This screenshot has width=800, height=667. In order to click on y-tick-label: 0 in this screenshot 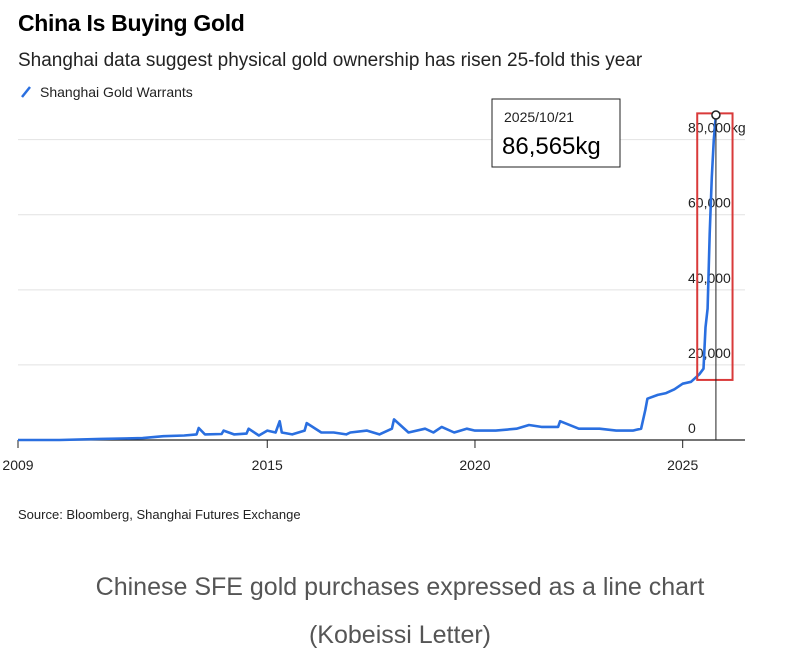, I will do `click(692, 428)`.